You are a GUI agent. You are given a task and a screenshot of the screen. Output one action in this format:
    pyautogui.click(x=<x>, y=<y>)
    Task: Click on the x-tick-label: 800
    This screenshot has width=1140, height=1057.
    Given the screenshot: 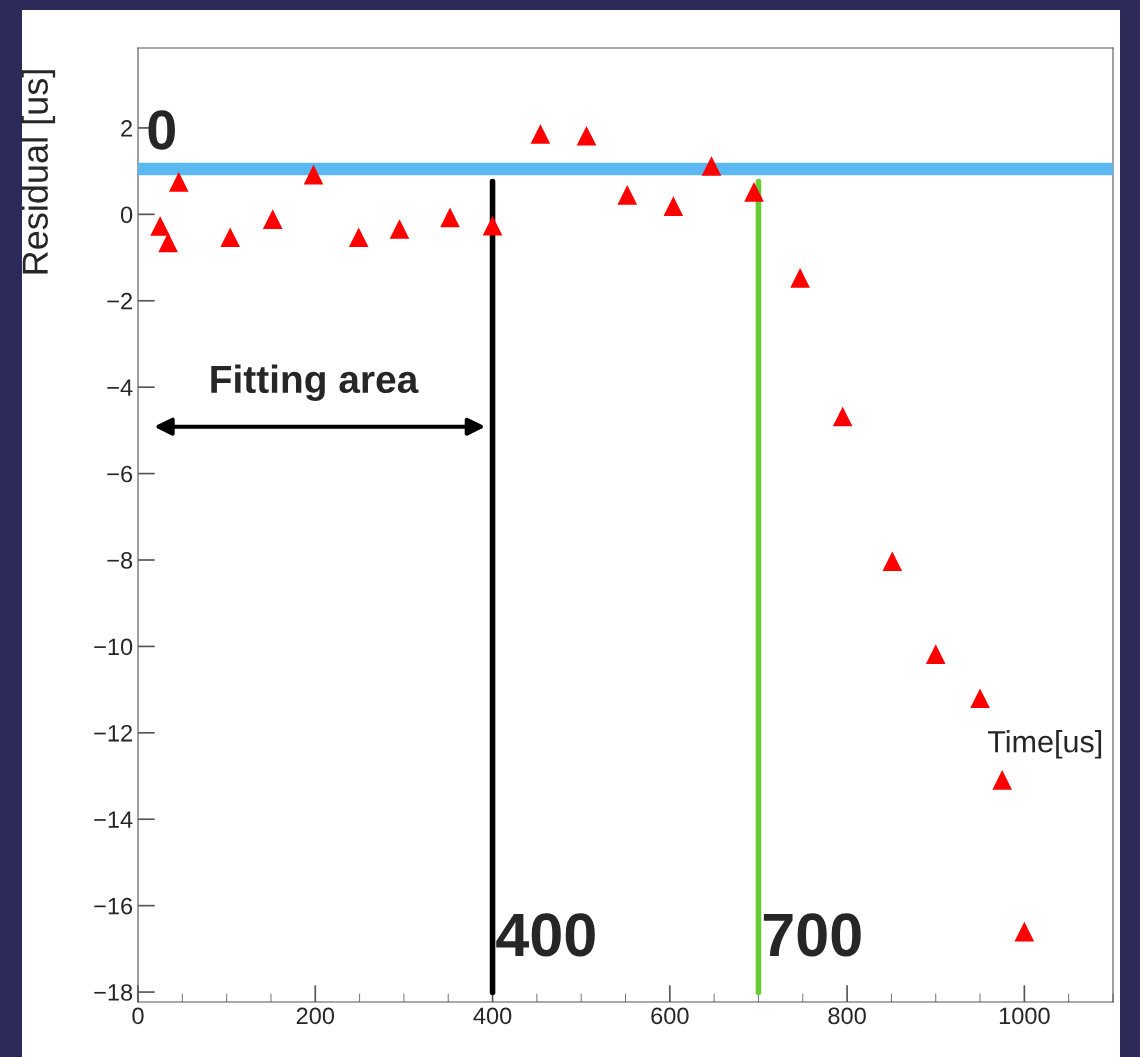 What is the action you would take?
    pyautogui.click(x=847, y=1016)
    